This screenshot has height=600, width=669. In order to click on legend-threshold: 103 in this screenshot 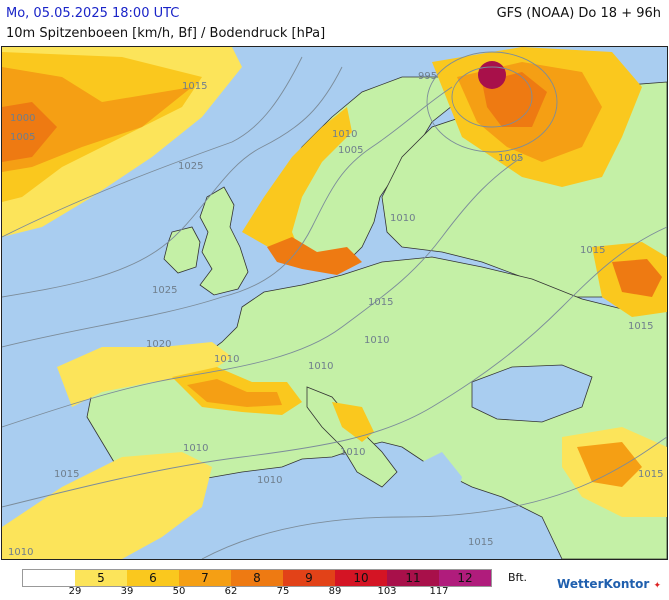, I will do `click(387, 591)`.